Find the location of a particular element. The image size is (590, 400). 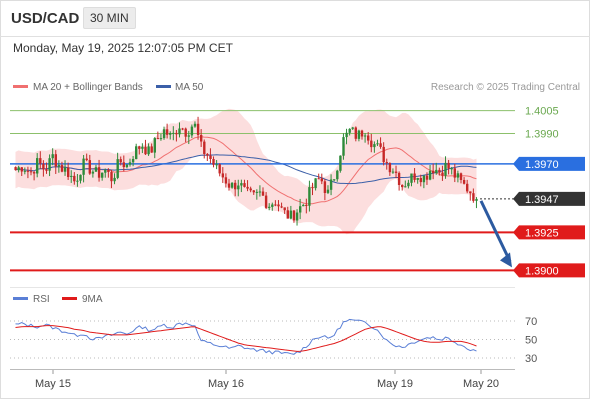

timeframe-button: 30 MIN is located at coordinates (109, 18).